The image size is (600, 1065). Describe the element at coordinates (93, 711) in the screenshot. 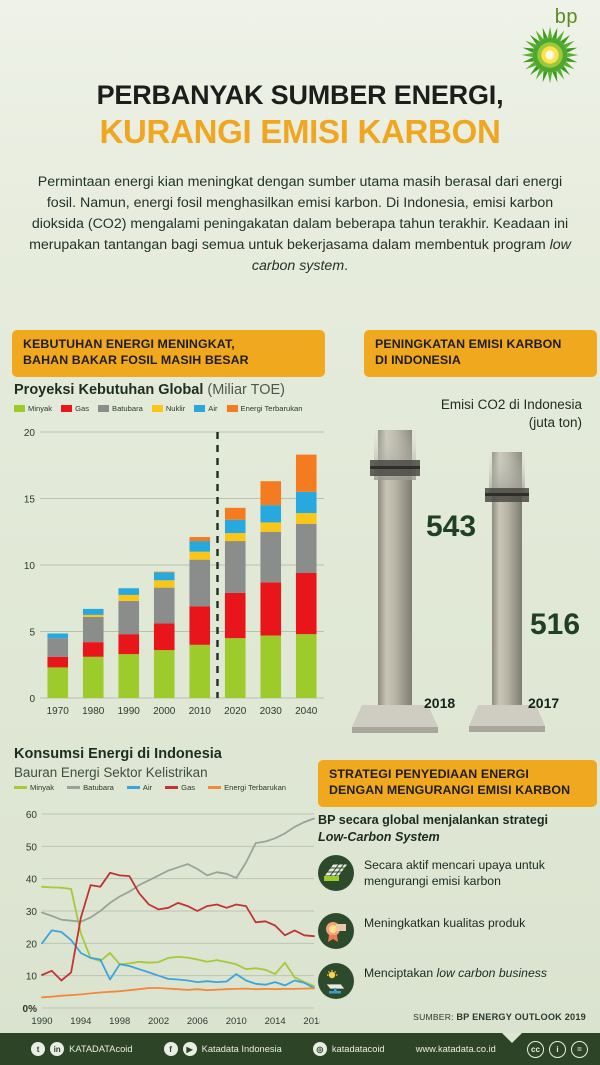

I see `bar-xtick: 1980` at that location.